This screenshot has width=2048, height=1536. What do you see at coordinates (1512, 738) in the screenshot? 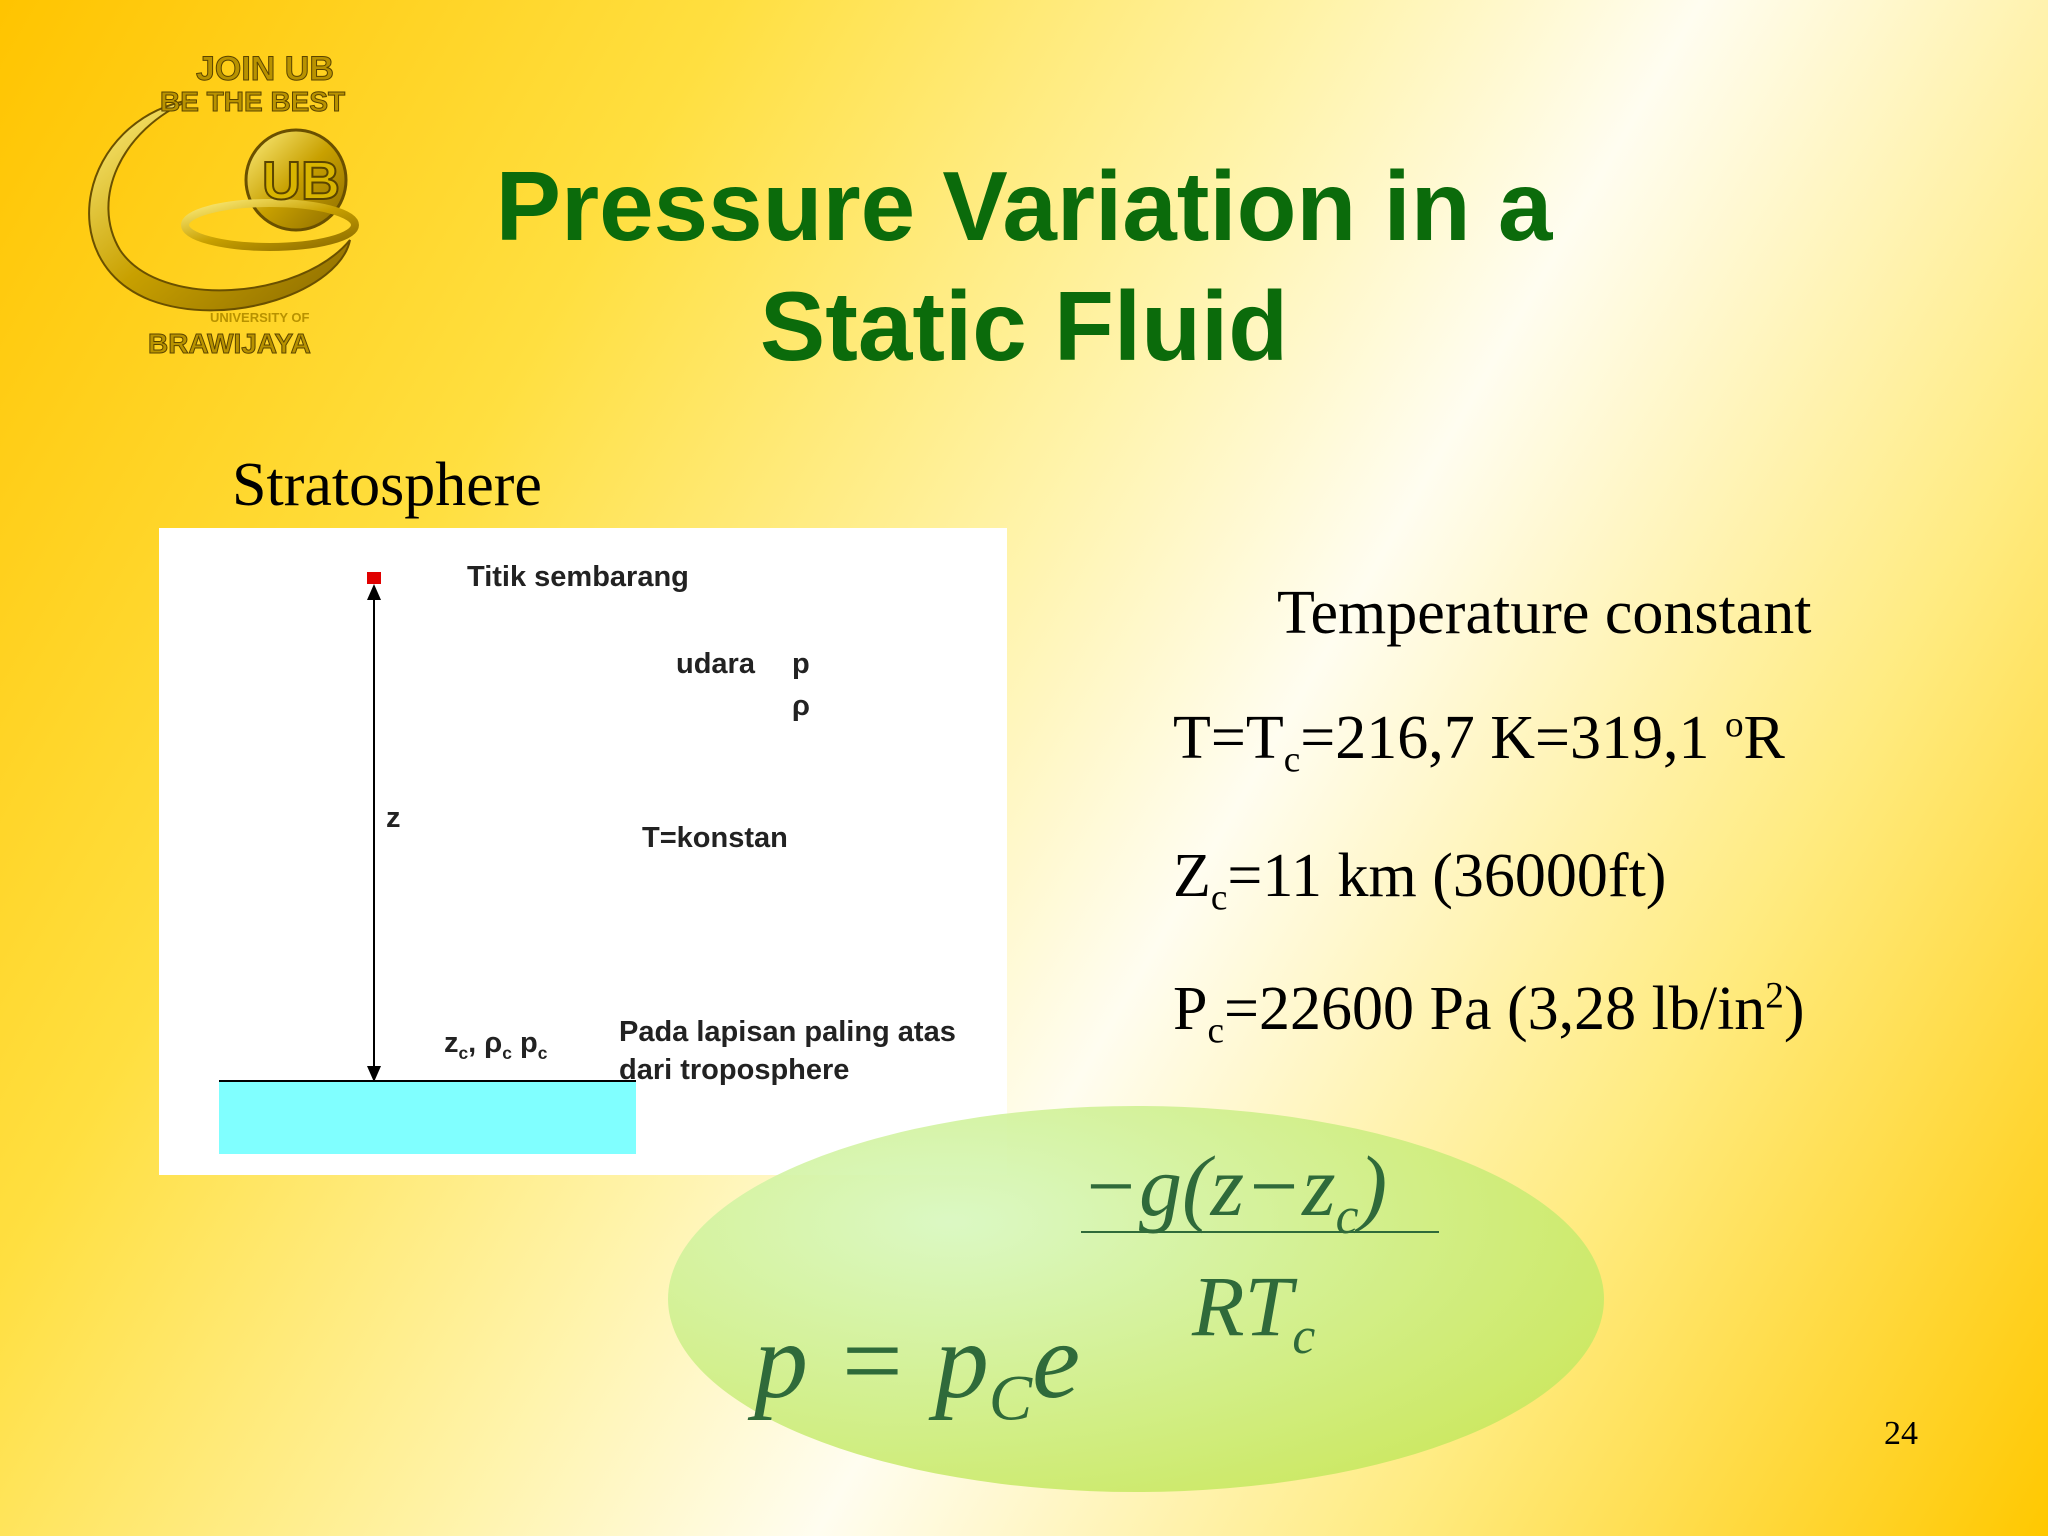
I see `text: =216,7 K=319,1` at bounding box center [1512, 738].